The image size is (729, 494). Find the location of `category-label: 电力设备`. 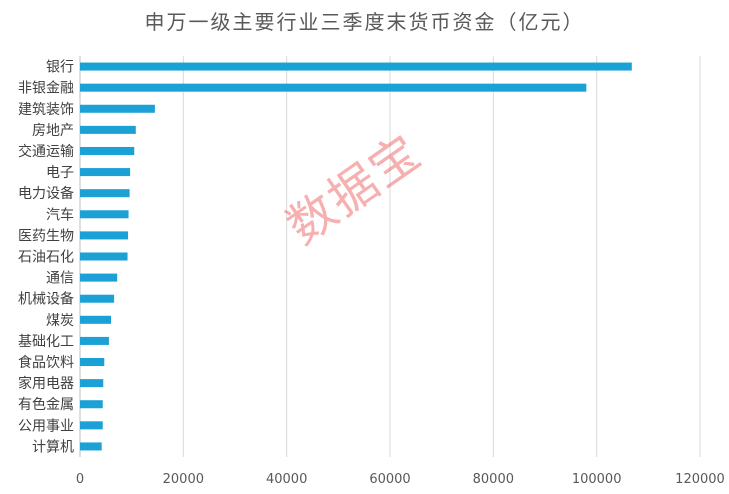

category-label: 电力设备 is located at coordinates (46, 193).